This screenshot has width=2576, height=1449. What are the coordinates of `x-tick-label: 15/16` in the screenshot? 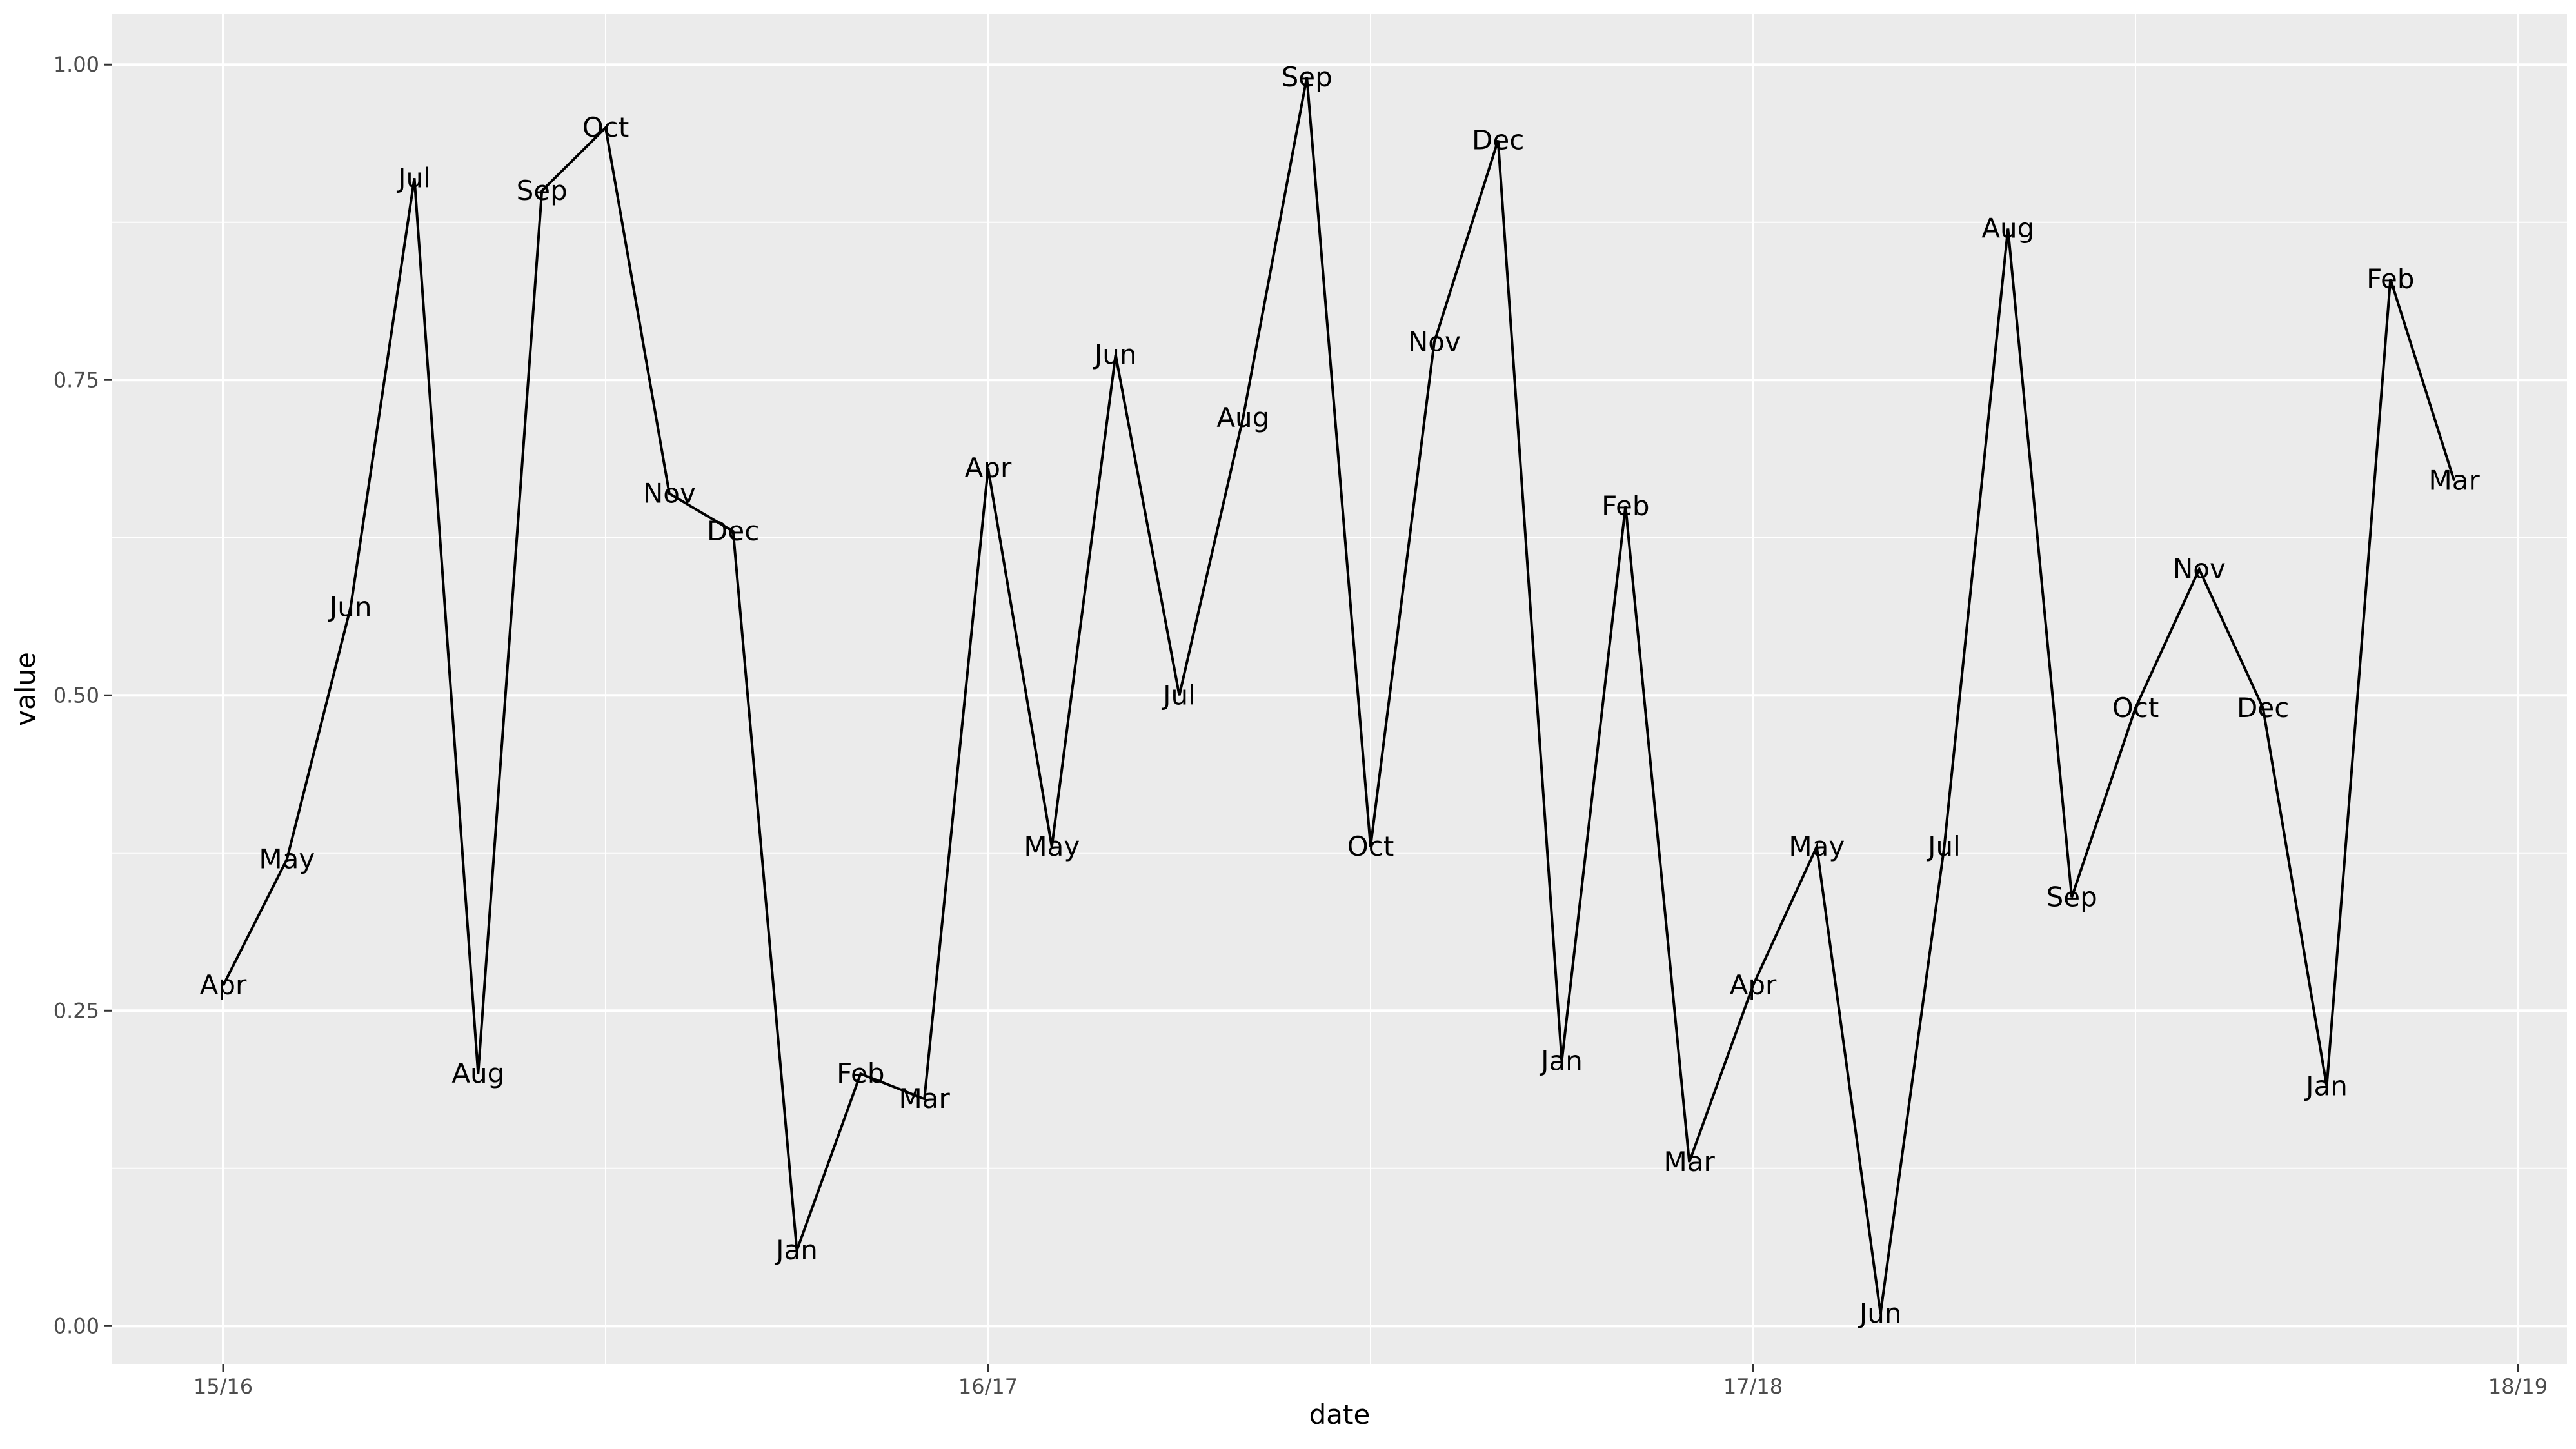 It's located at (223, 1386).